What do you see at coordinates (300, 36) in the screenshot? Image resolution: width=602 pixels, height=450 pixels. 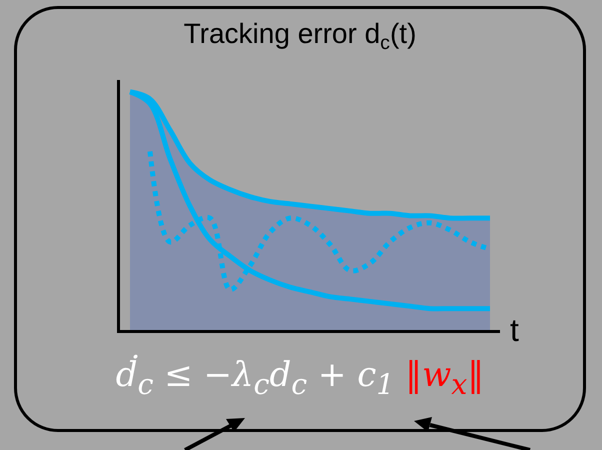 I see `chart-title: Tracking error d$_{c}$(t)` at bounding box center [300, 36].